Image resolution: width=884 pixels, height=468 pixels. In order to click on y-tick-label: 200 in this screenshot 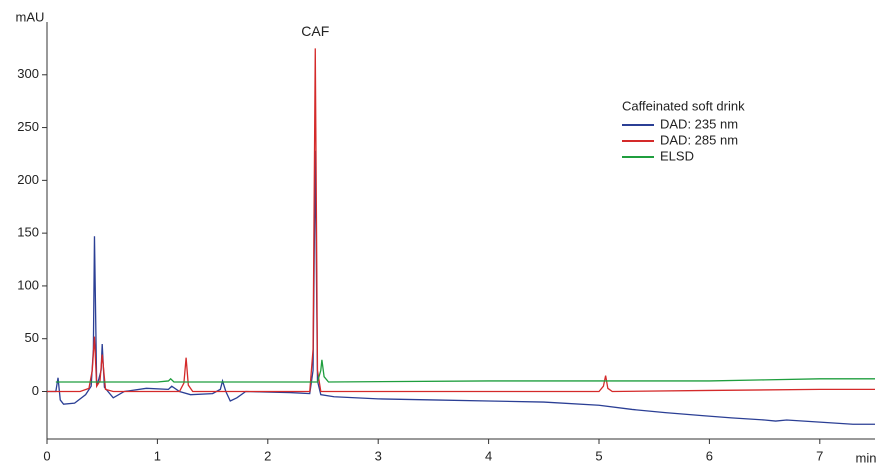, I will do `click(28, 179)`.